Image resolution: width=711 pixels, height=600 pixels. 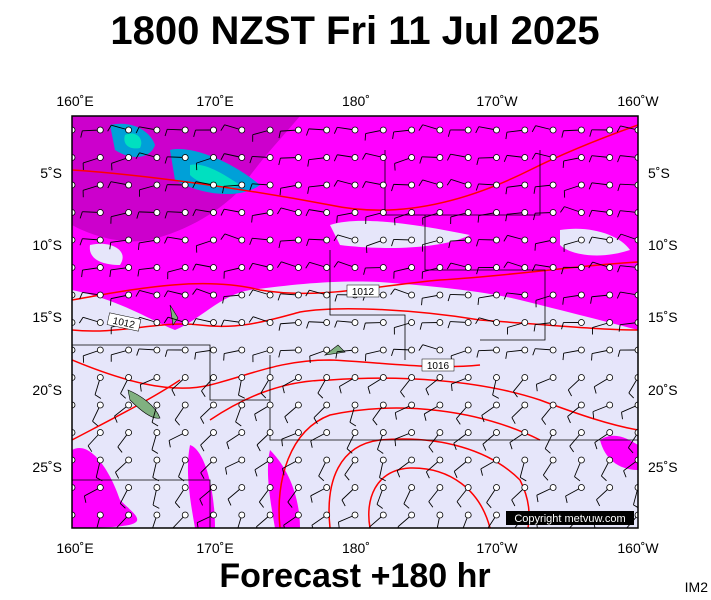 I want to click on lat-label: 5˚S, so click(x=51, y=173).